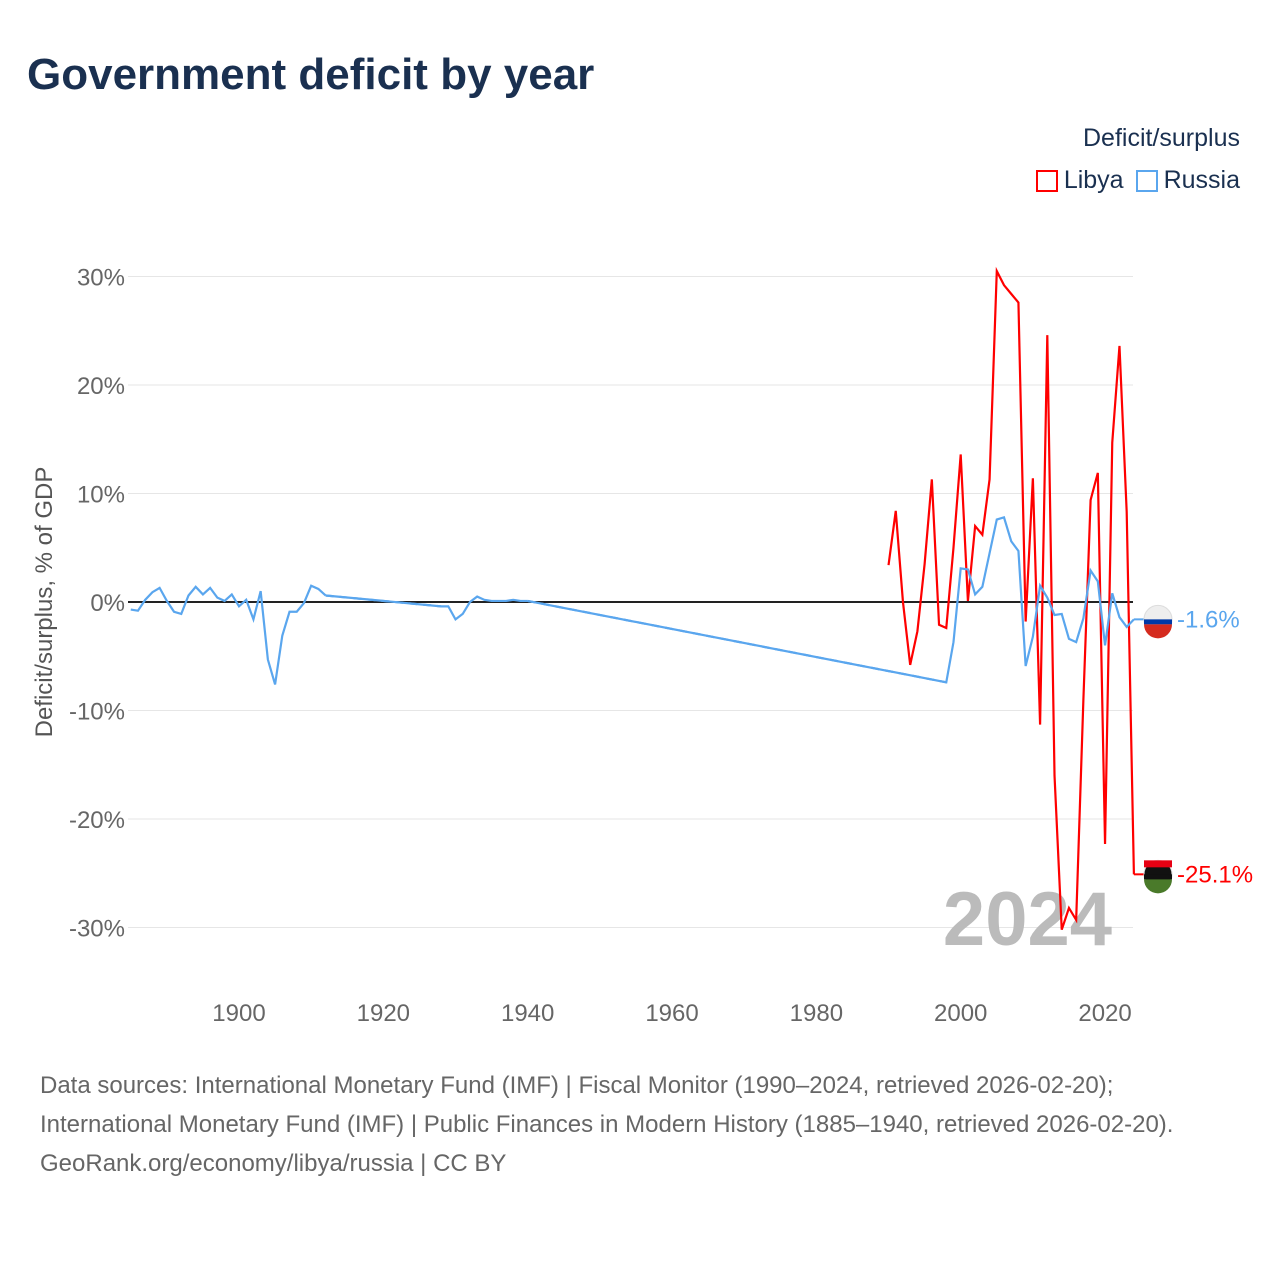  What do you see at coordinates (101, 495) in the screenshot?
I see `y-tick-label: 10%` at bounding box center [101, 495].